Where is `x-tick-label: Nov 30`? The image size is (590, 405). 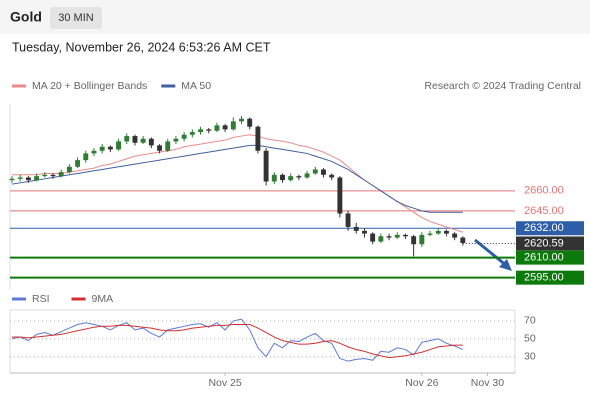 x-tick-label: Nov 30 is located at coordinates (487, 383).